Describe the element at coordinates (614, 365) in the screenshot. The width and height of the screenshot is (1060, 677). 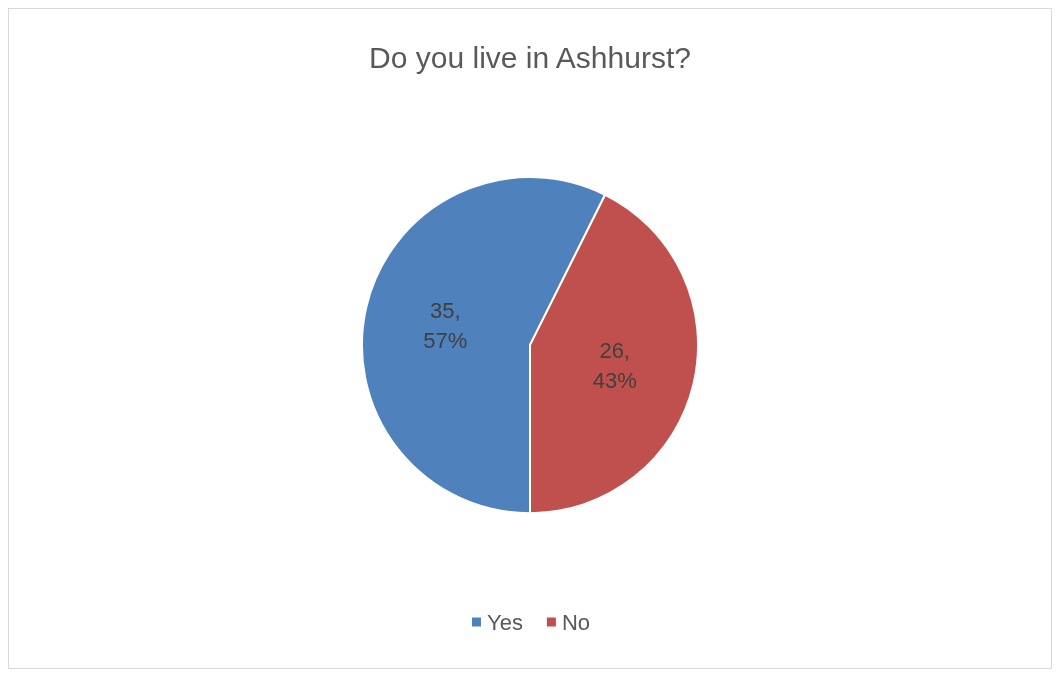
I see `data-label: 26, 43%` at that location.